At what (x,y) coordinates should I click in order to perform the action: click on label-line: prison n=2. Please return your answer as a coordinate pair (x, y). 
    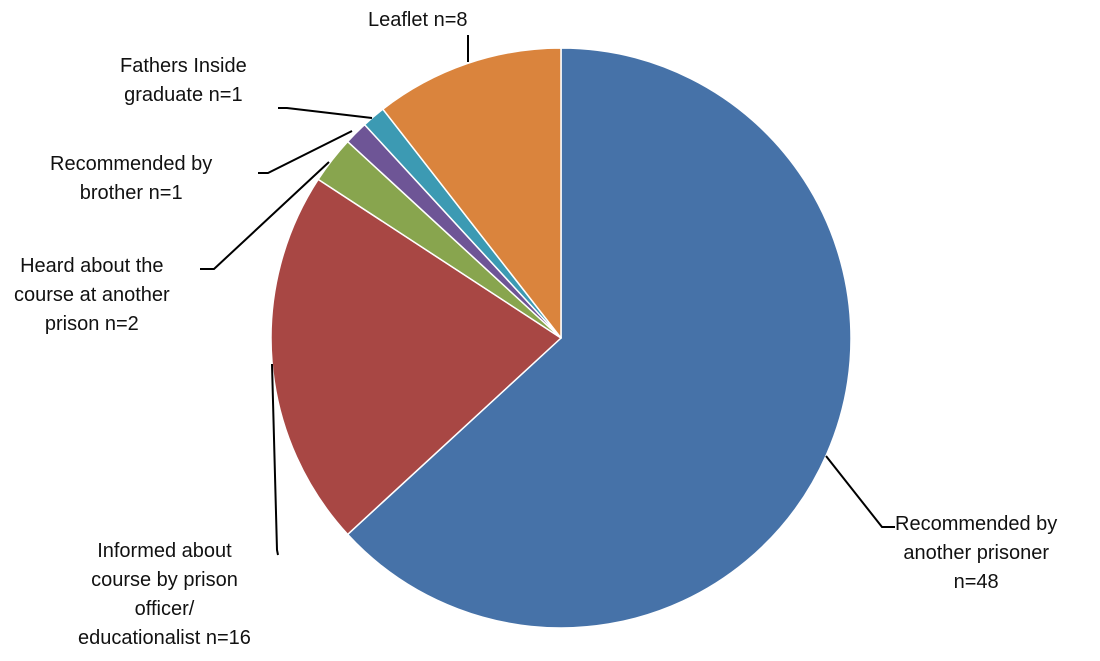
    Looking at the image, I should click on (91, 324).